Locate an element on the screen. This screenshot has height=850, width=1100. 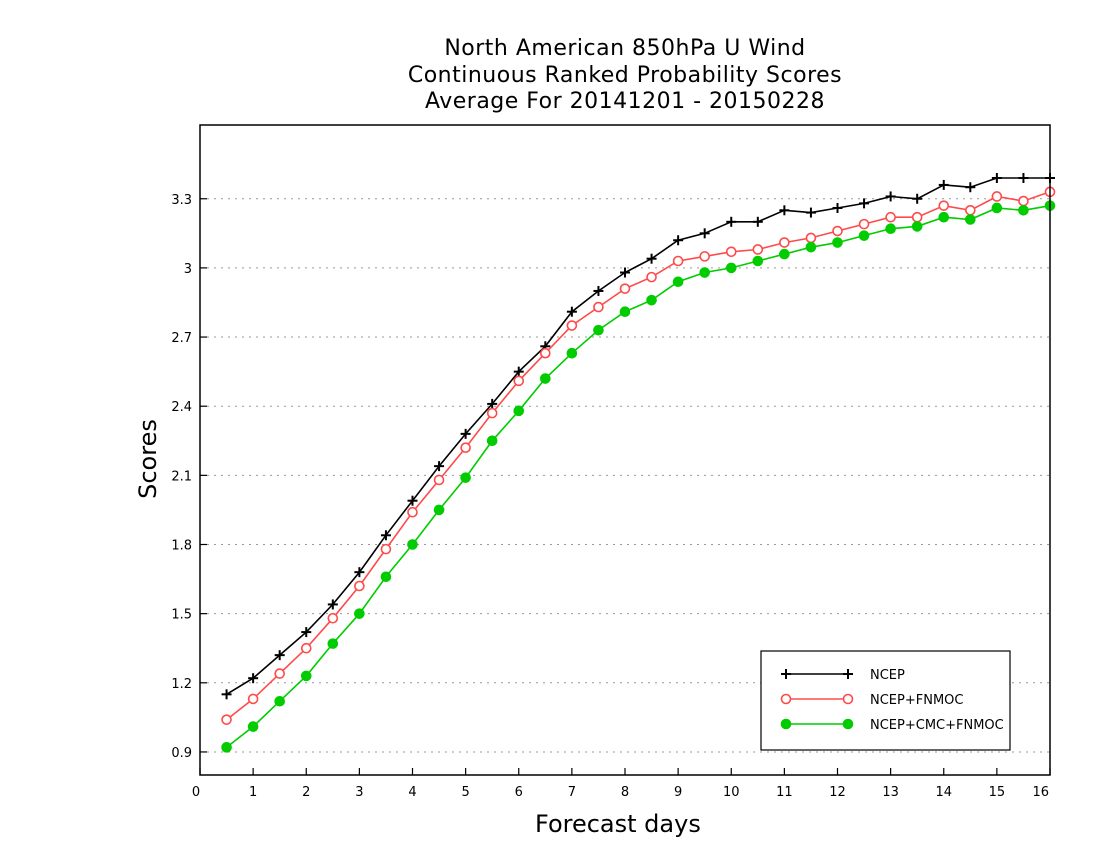
y-tick-label: 1.2 is located at coordinates (181, 684).